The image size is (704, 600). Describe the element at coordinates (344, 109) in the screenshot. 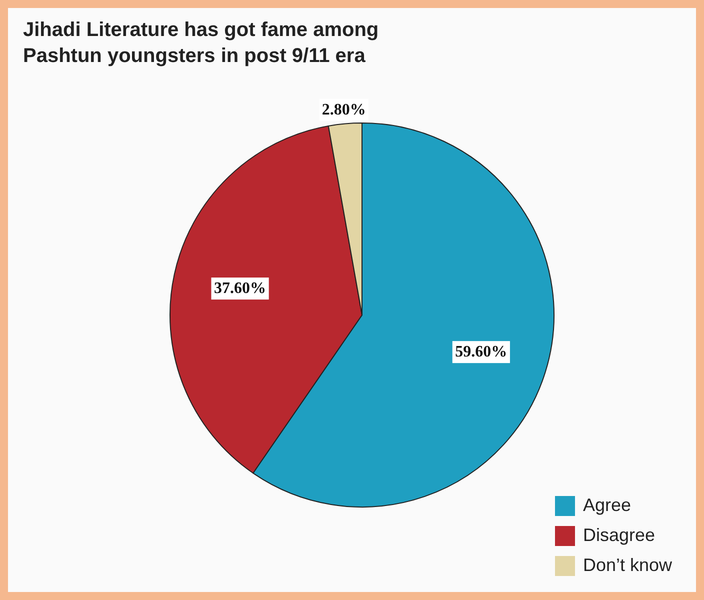

I see `data-label: 2.80%` at that location.